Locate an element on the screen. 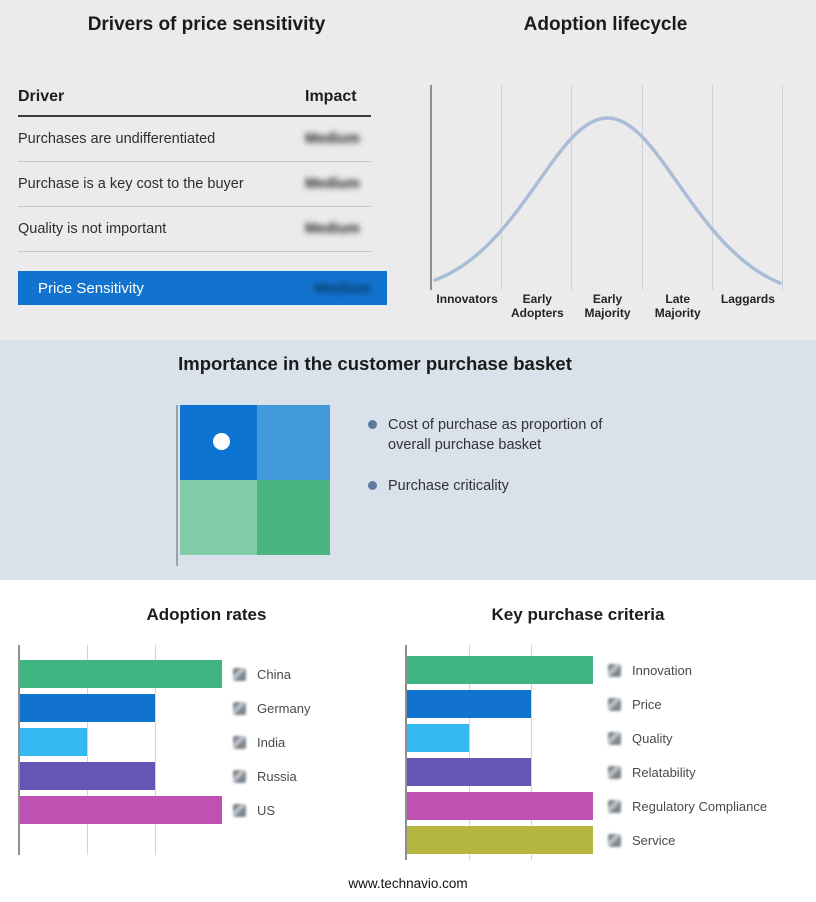 This screenshot has width=816, height=902. bar-price is located at coordinates (469, 704).